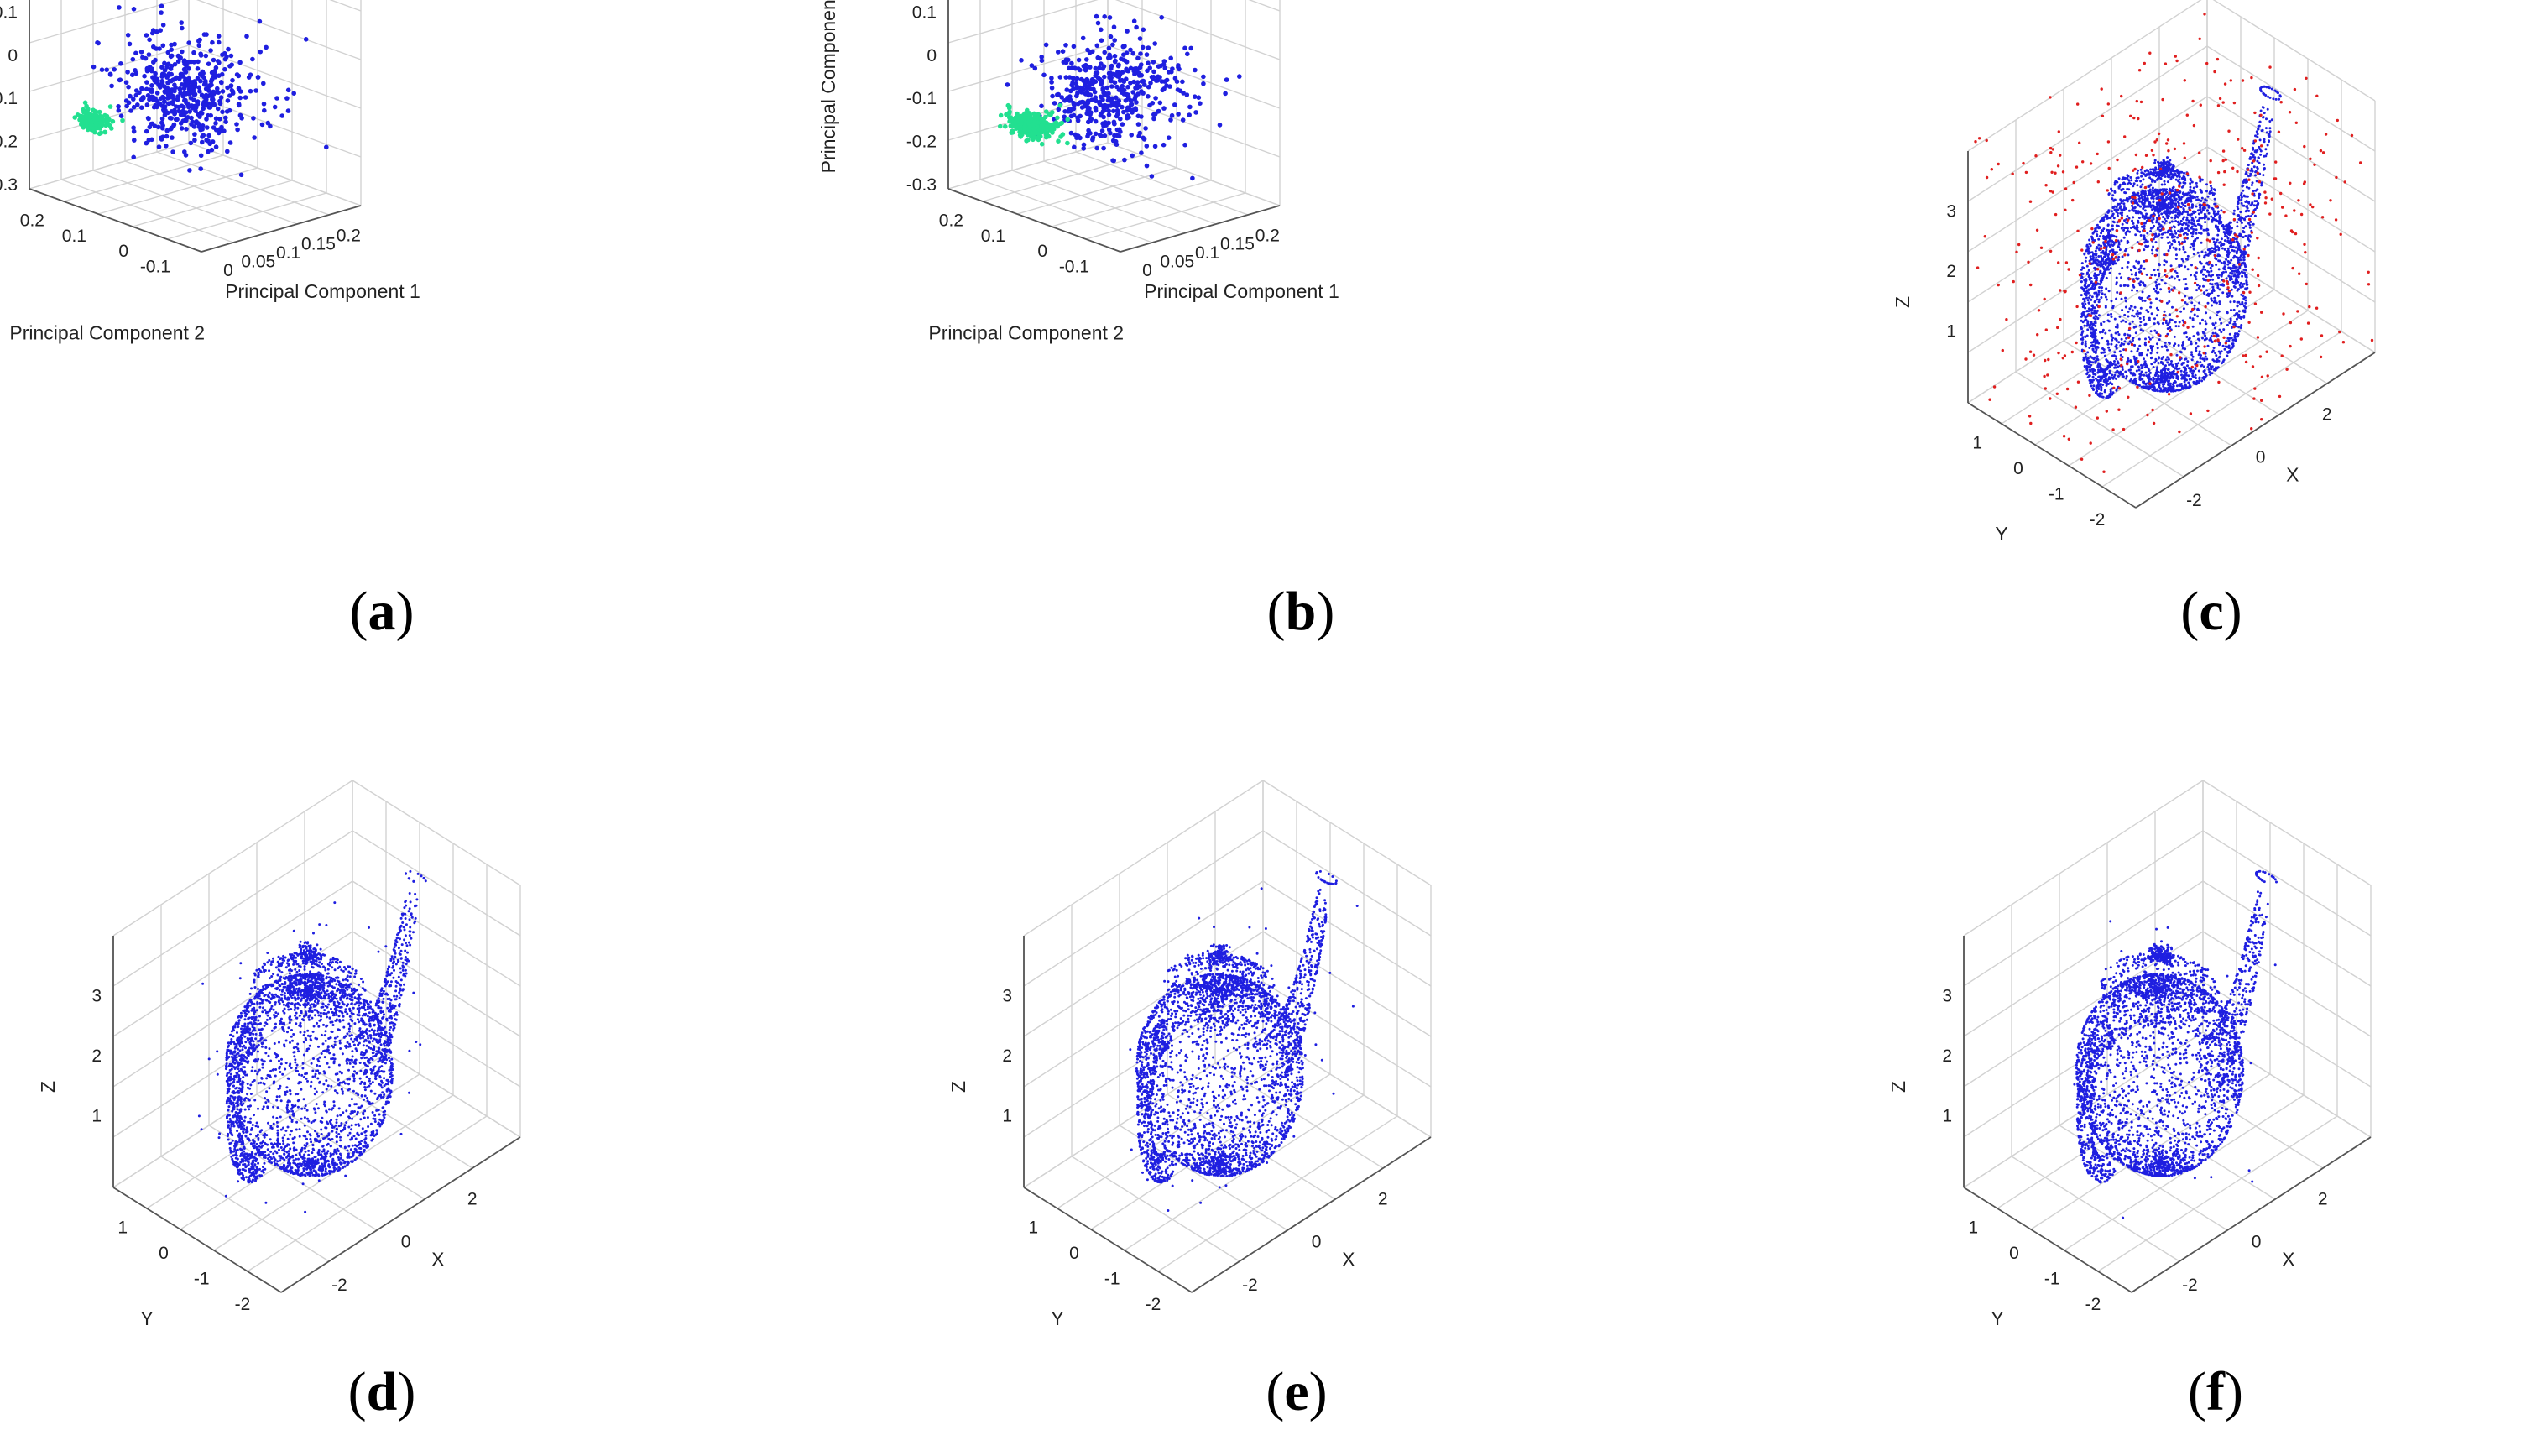 This screenshot has height=1456, width=2542. What do you see at coordinates (2056, 494) in the screenshot?
I see `y-tick-label: -1` at bounding box center [2056, 494].